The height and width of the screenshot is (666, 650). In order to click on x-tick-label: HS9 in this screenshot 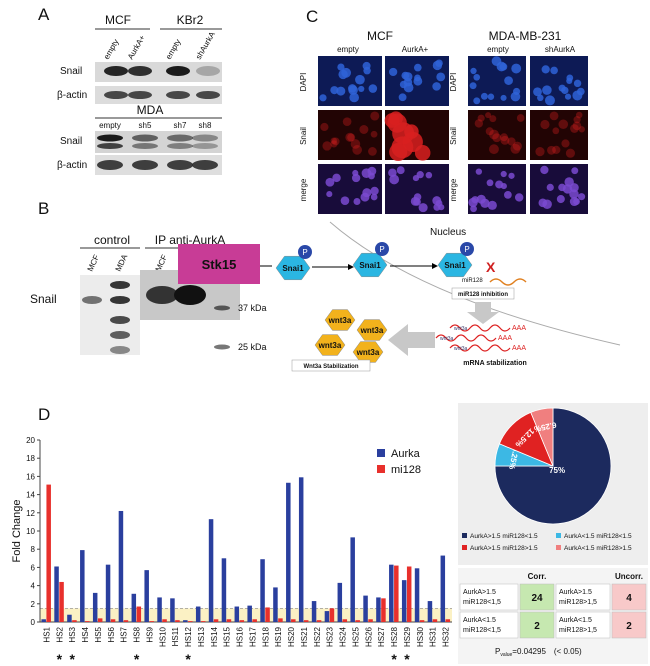, I will do `click(149, 634)`.